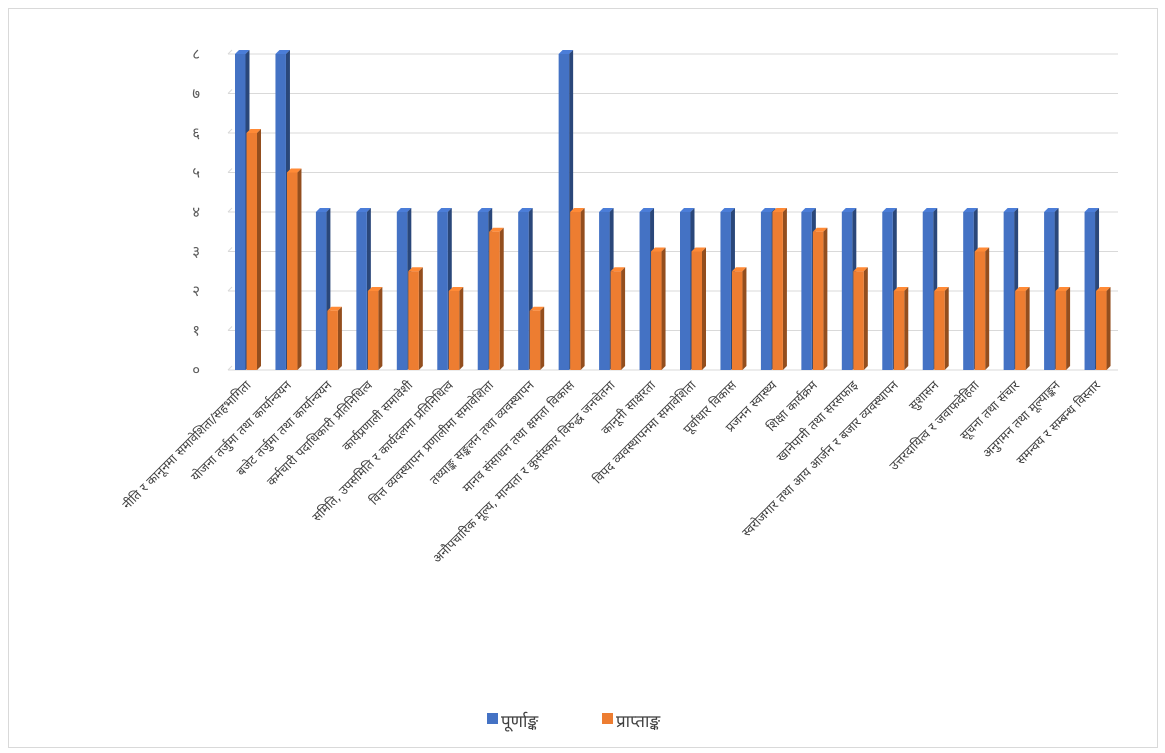 The width and height of the screenshot is (1165, 753). Describe the element at coordinates (196, 54) in the screenshot. I see `y-tick-label: ८` at that location.